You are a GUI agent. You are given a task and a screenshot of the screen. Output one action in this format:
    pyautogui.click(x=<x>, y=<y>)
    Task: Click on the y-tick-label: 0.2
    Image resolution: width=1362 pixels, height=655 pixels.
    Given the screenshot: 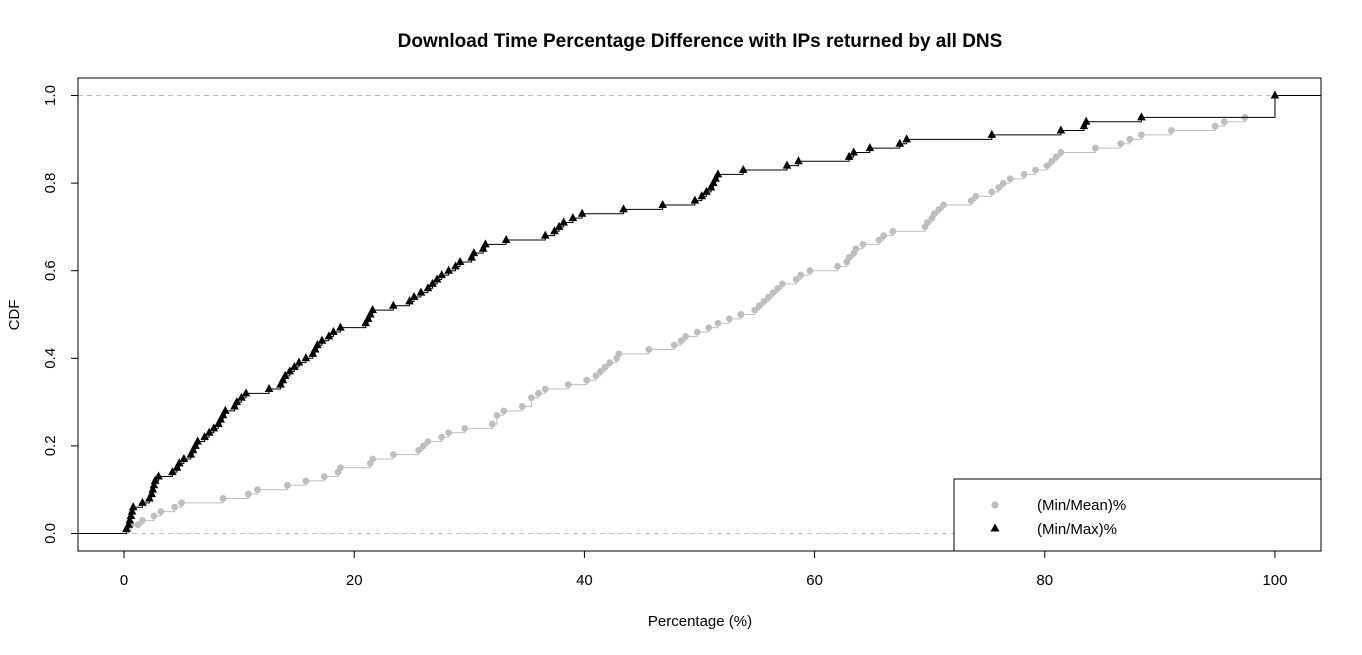 What is the action you would take?
    pyautogui.click(x=50, y=445)
    